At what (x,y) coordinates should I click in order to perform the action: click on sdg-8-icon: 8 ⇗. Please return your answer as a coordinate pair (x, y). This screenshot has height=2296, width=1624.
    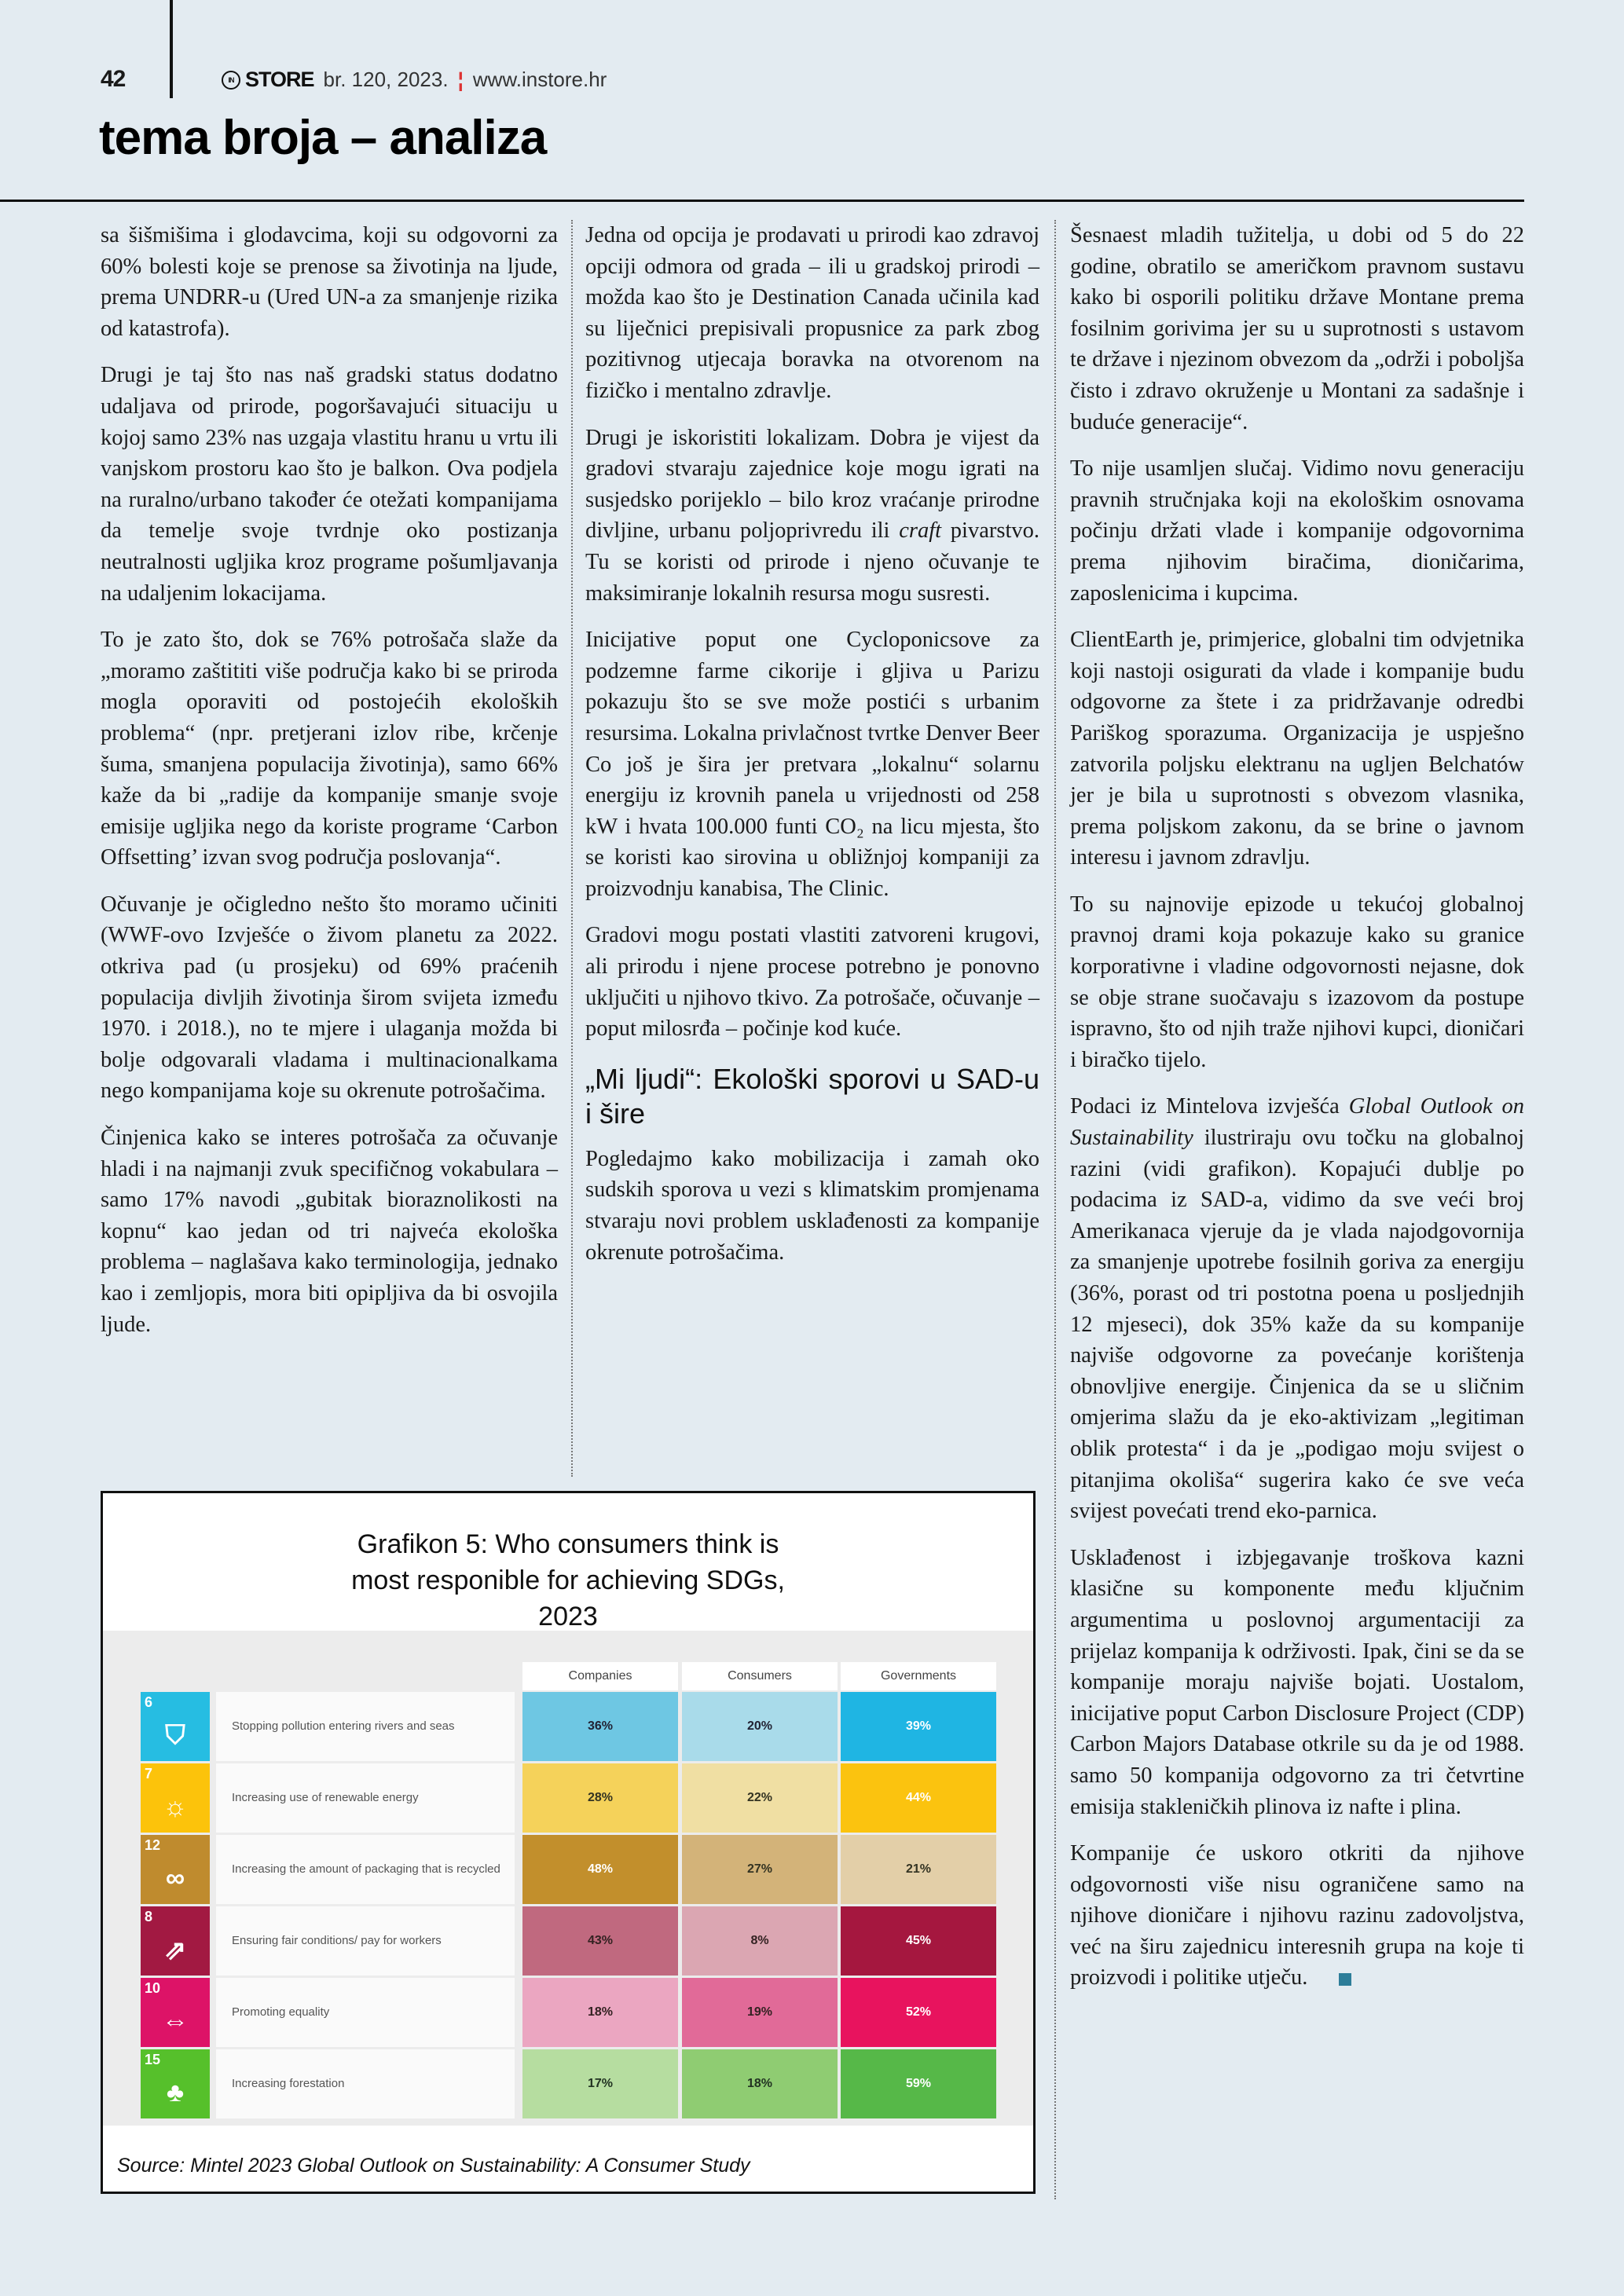
    Looking at the image, I should click on (175, 1941).